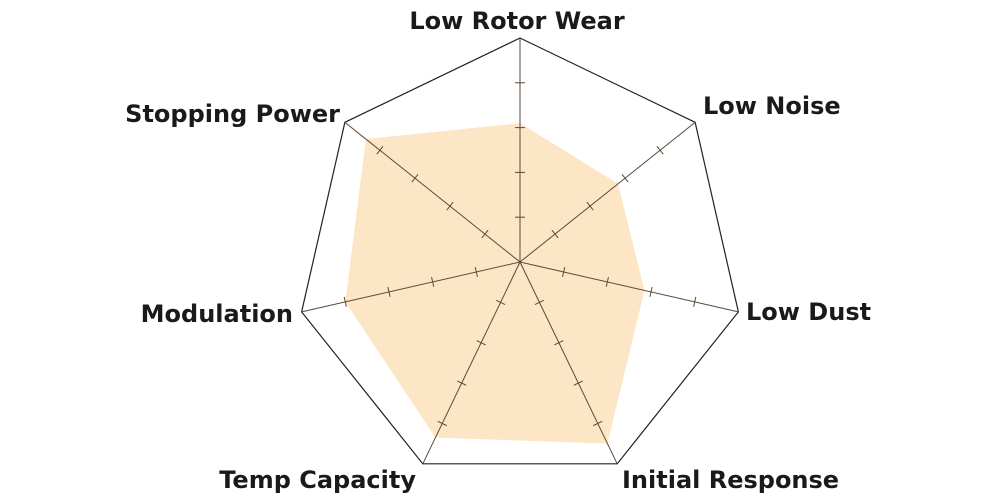 The image size is (1000, 504). Describe the element at coordinates (808, 312) in the screenshot. I see `axis-label-2: Low Dust` at that location.